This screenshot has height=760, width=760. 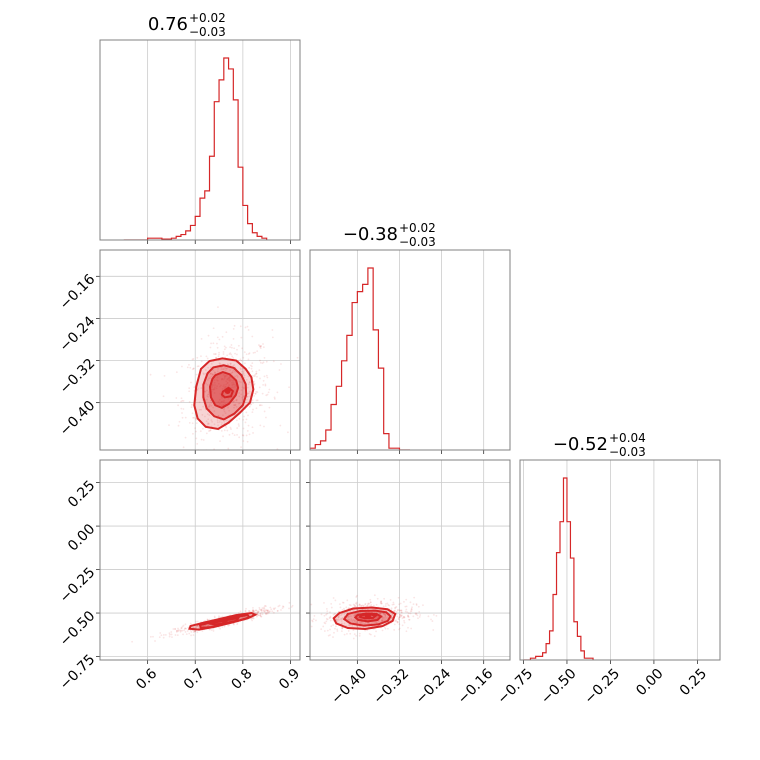 I want to click on param-title-minus: −0.03, so click(x=207, y=32).